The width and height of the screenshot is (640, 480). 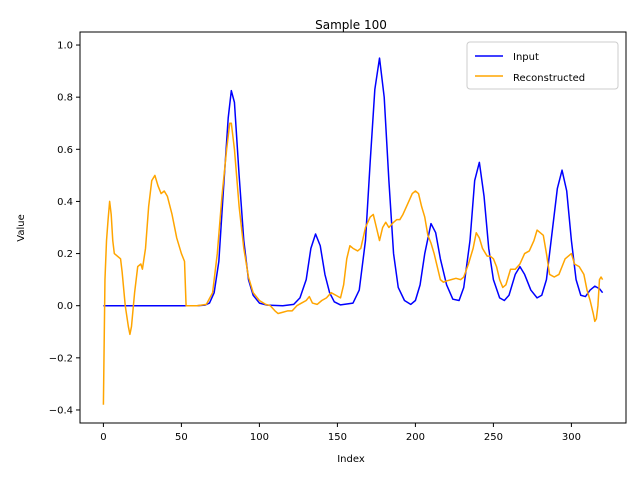 What do you see at coordinates (337, 437) in the screenshot?
I see `x-tick-label: 150` at bounding box center [337, 437].